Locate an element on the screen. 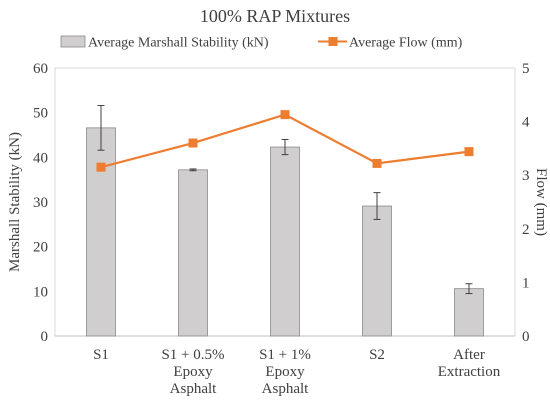 The image size is (550, 408). legend-line-label: Average Flow (mm) is located at coordinates (406, 43).